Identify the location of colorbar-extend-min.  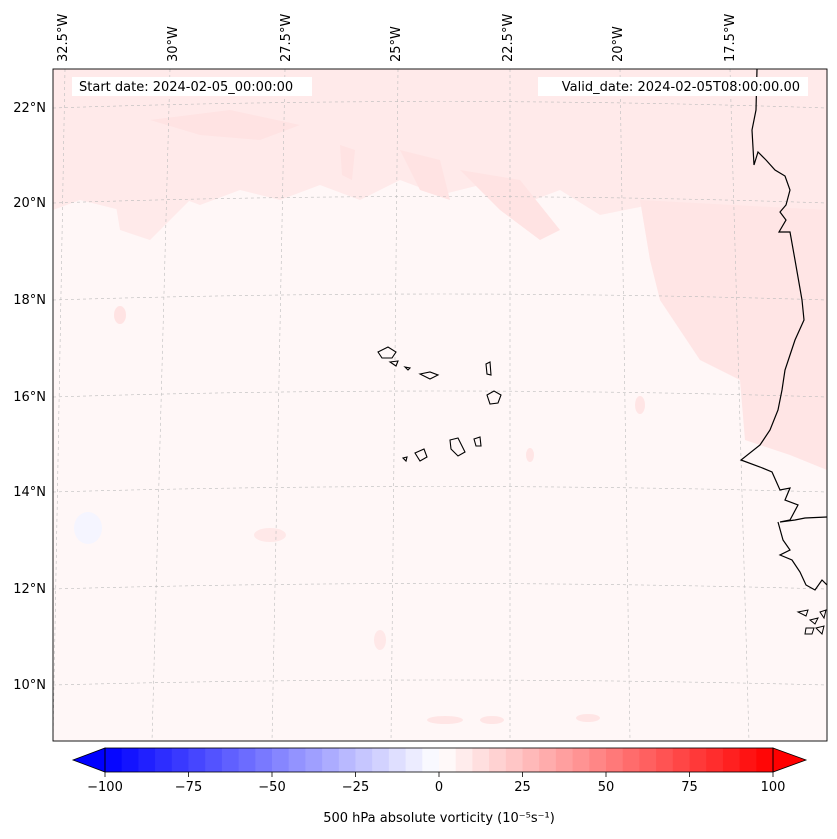
(88, 760).